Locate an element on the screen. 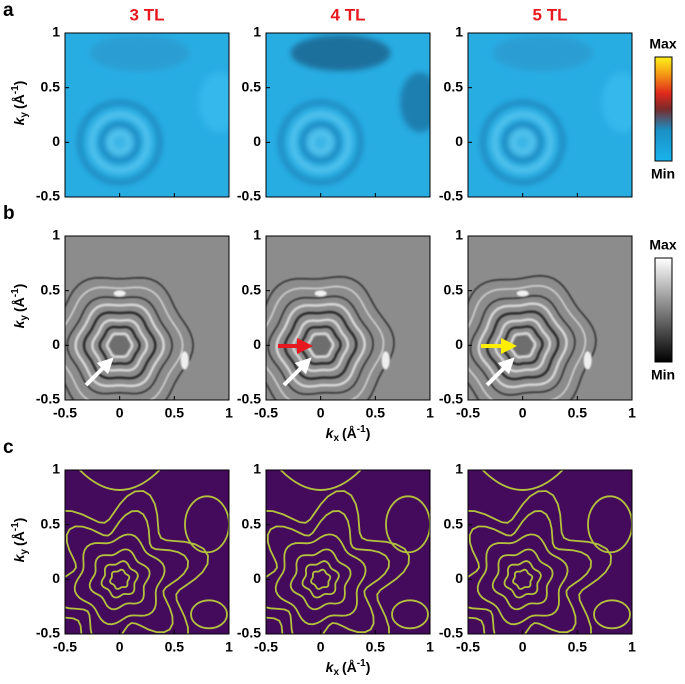  colorbar-min: Min is located at coordinates (663, 375).